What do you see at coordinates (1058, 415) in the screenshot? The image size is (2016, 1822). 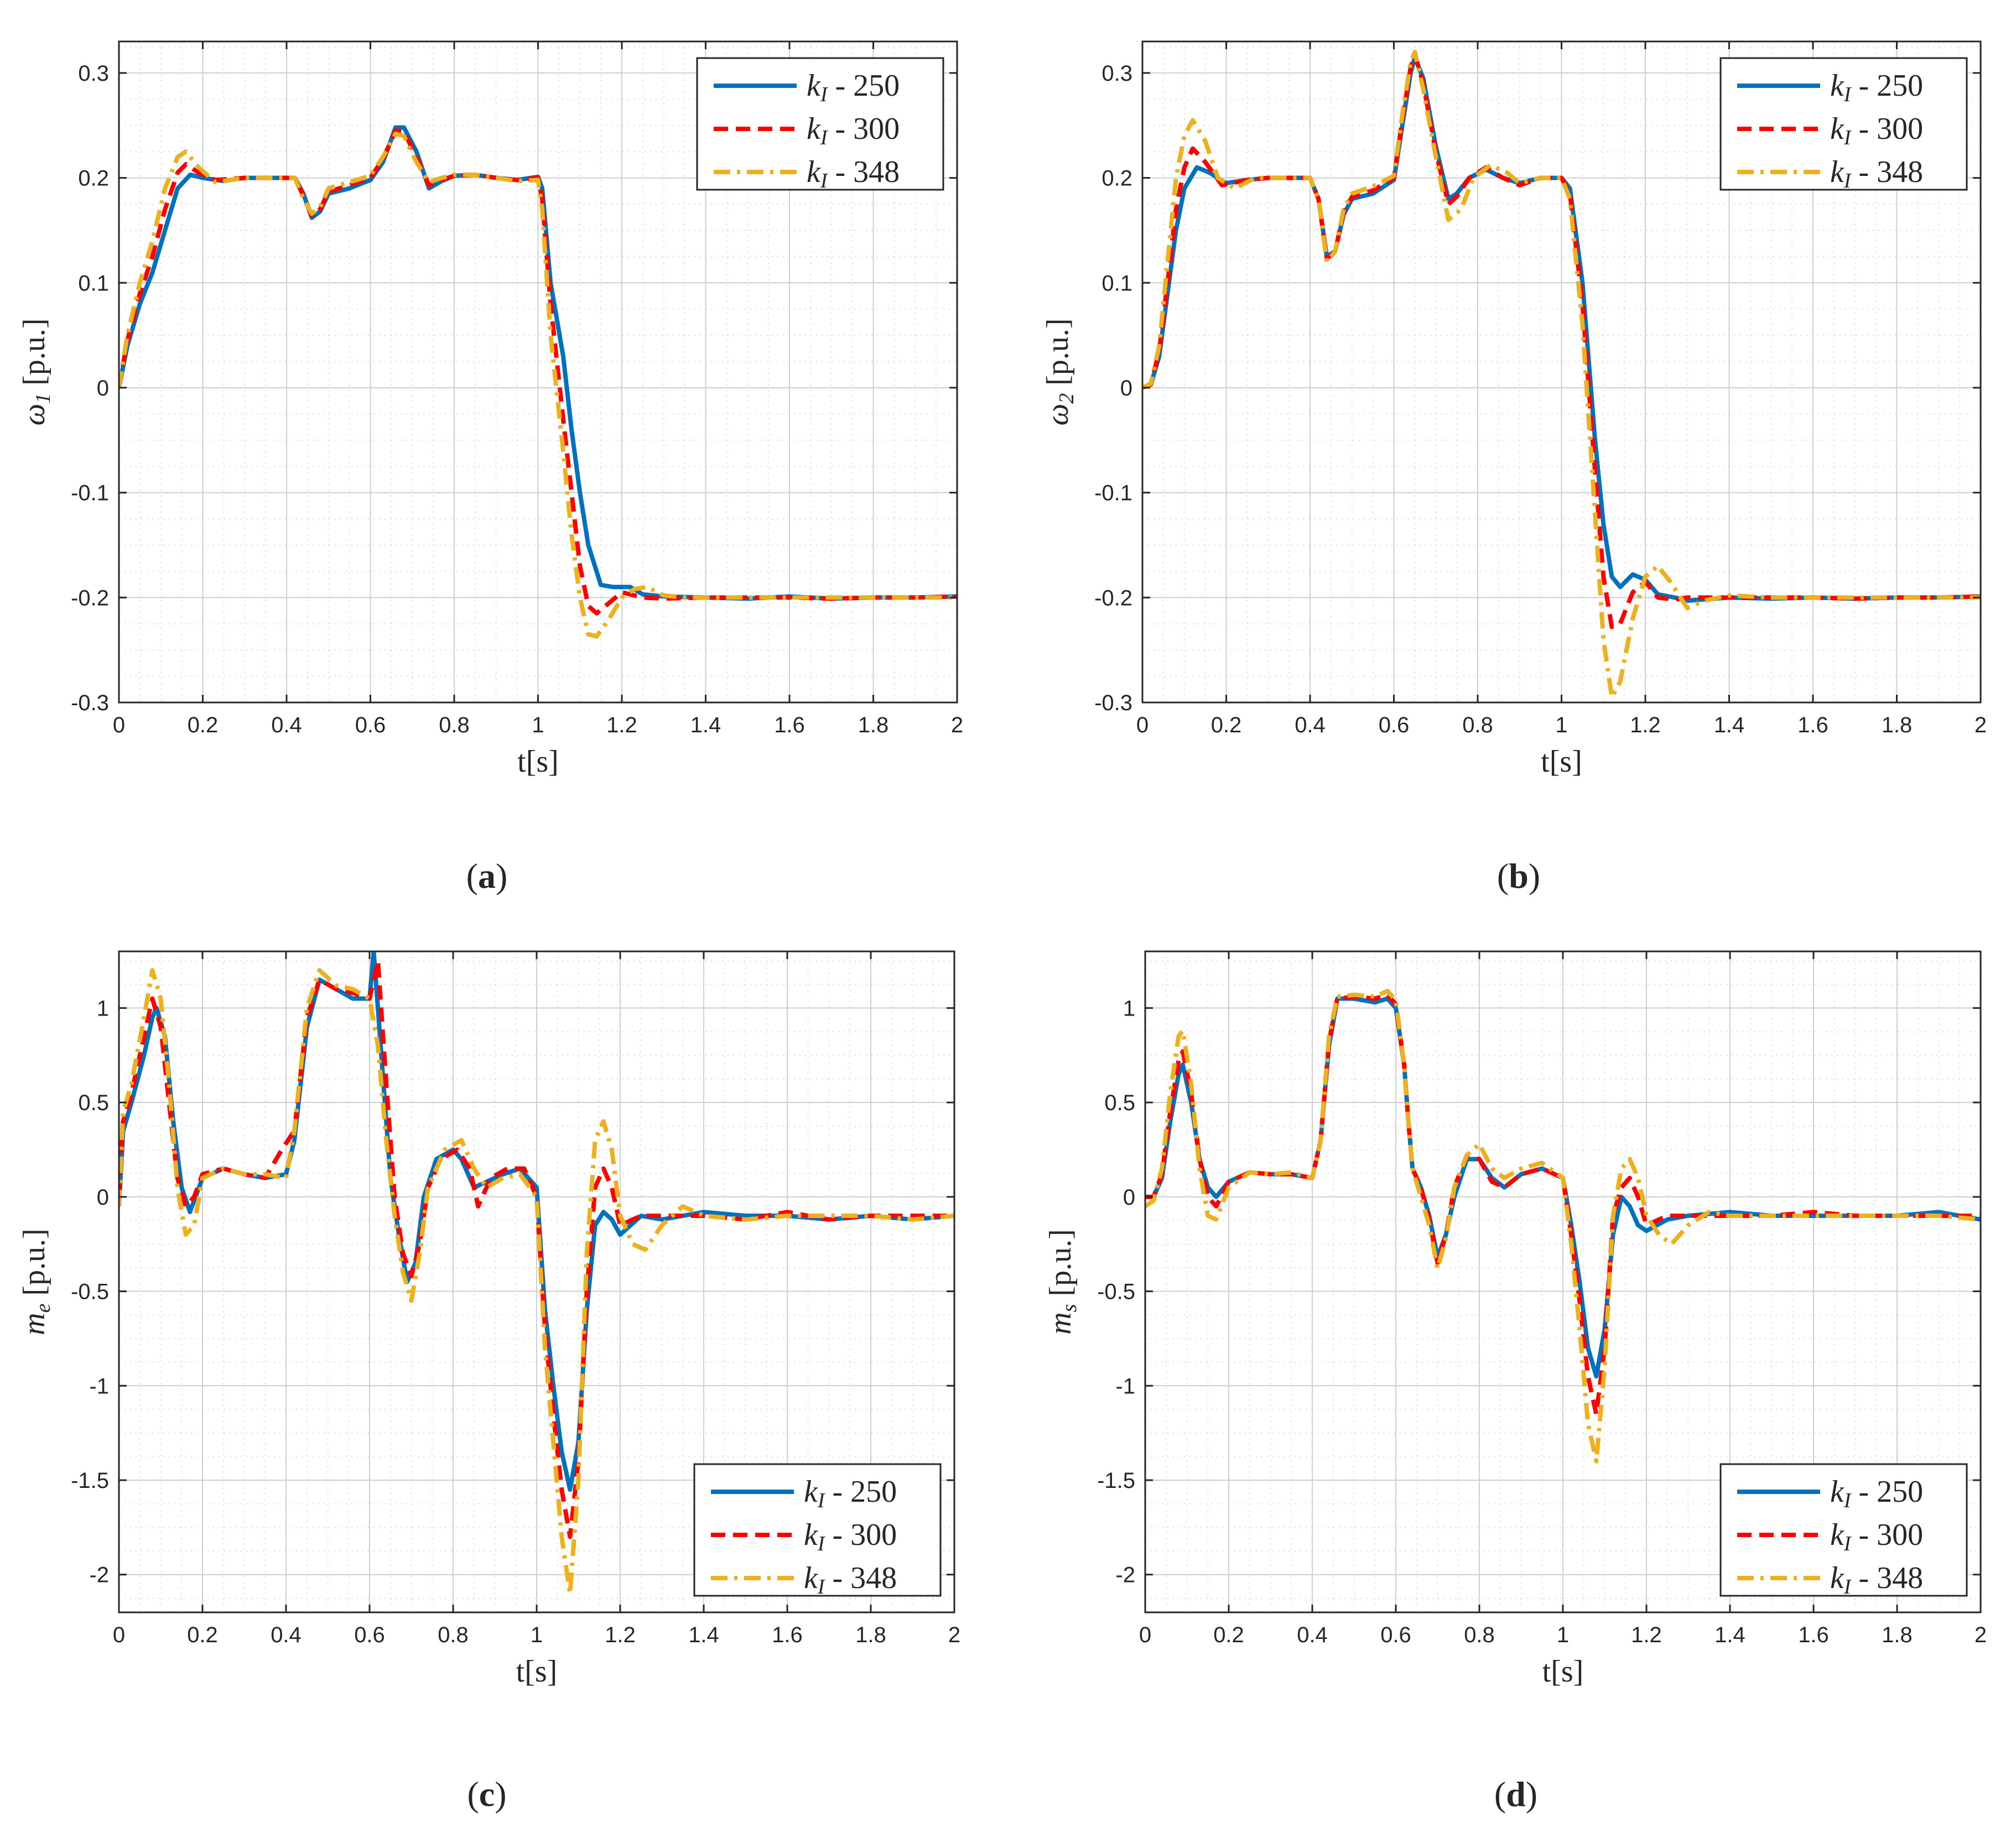 I see `y-label-variable: ω` at bounding box center [1058, 415].